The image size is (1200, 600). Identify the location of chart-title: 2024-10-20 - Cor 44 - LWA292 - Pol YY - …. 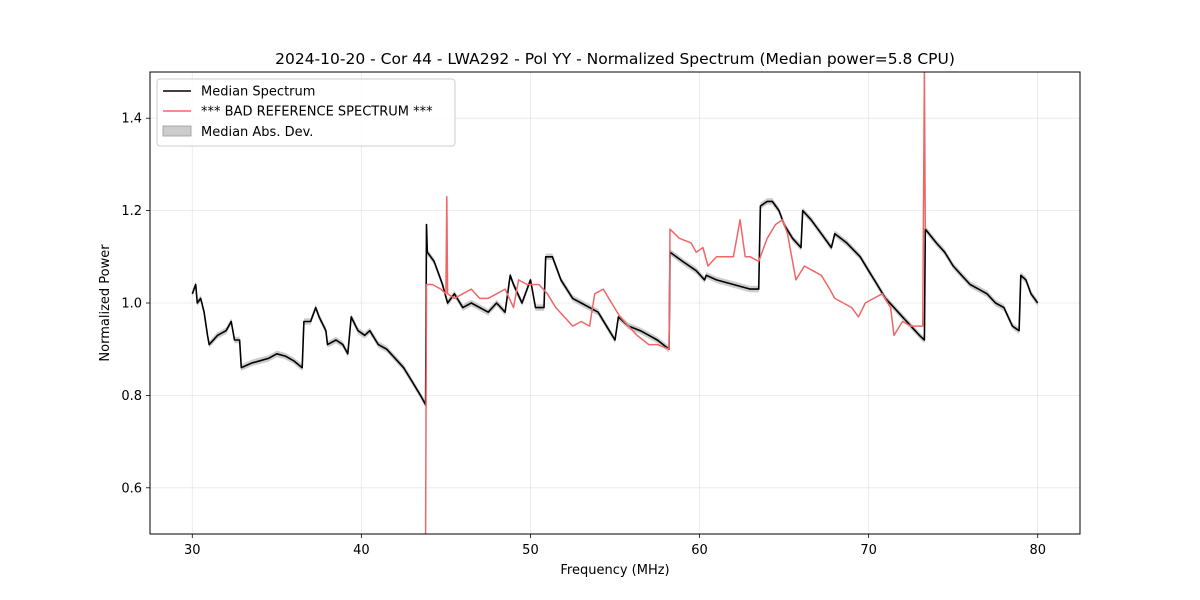
(615, 59).